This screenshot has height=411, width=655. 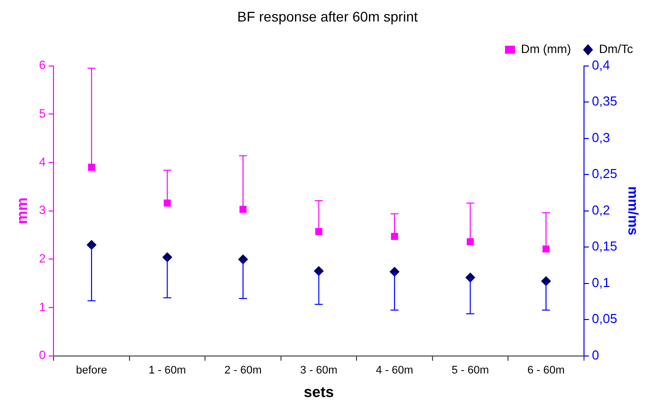 What do you see at coordinates (42, 307) in the screenshot?
I see `y-tick-label: 1` at bounding box center [42, 307].